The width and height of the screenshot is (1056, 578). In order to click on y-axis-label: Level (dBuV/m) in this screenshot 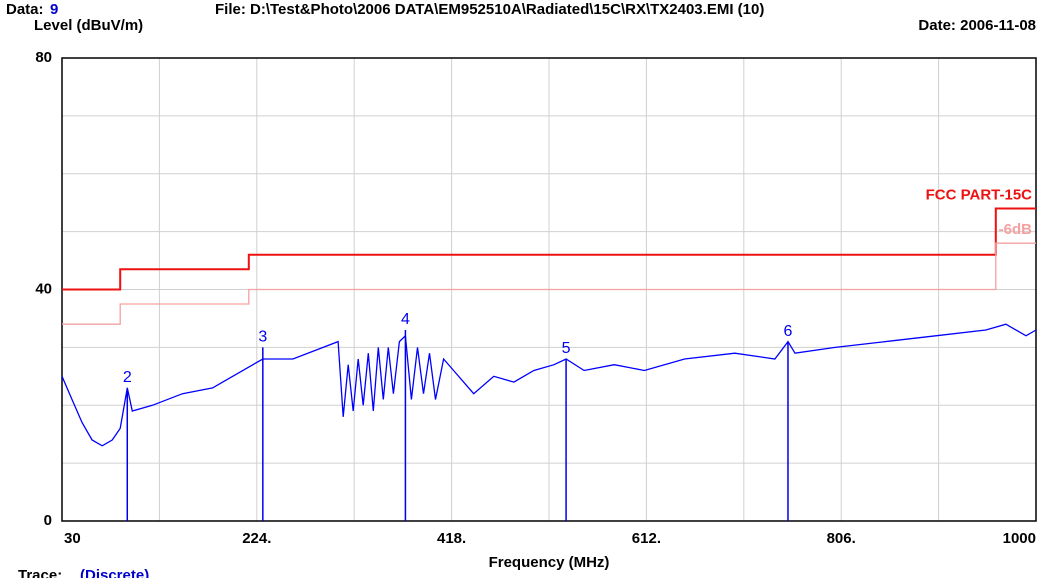, I will do `click(88, 25)`.